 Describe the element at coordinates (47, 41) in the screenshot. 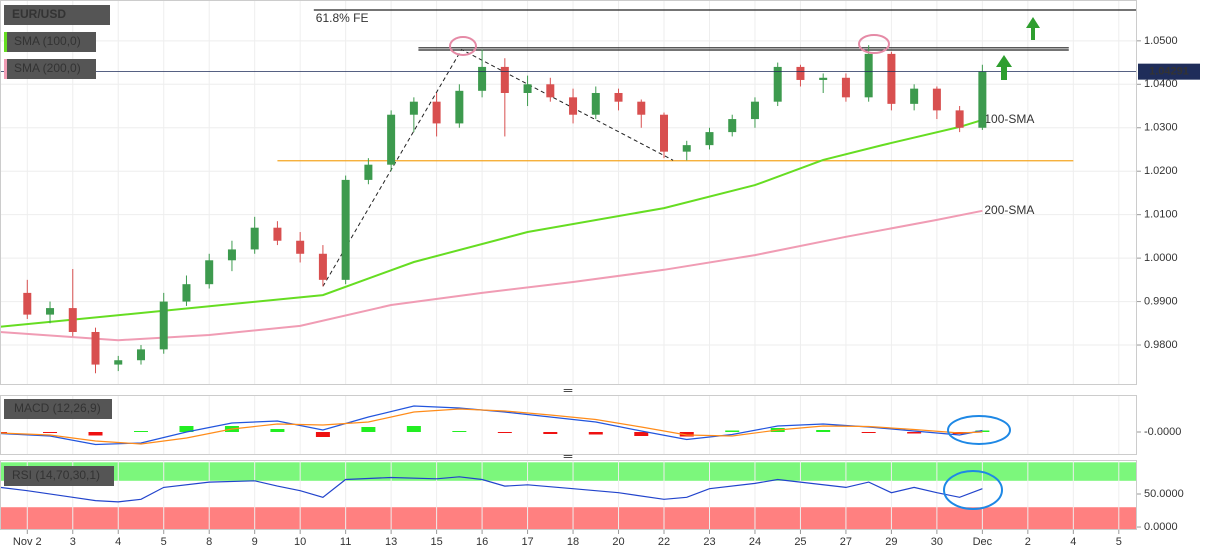

I see `legend-label: SMA (100,0)` at that location.